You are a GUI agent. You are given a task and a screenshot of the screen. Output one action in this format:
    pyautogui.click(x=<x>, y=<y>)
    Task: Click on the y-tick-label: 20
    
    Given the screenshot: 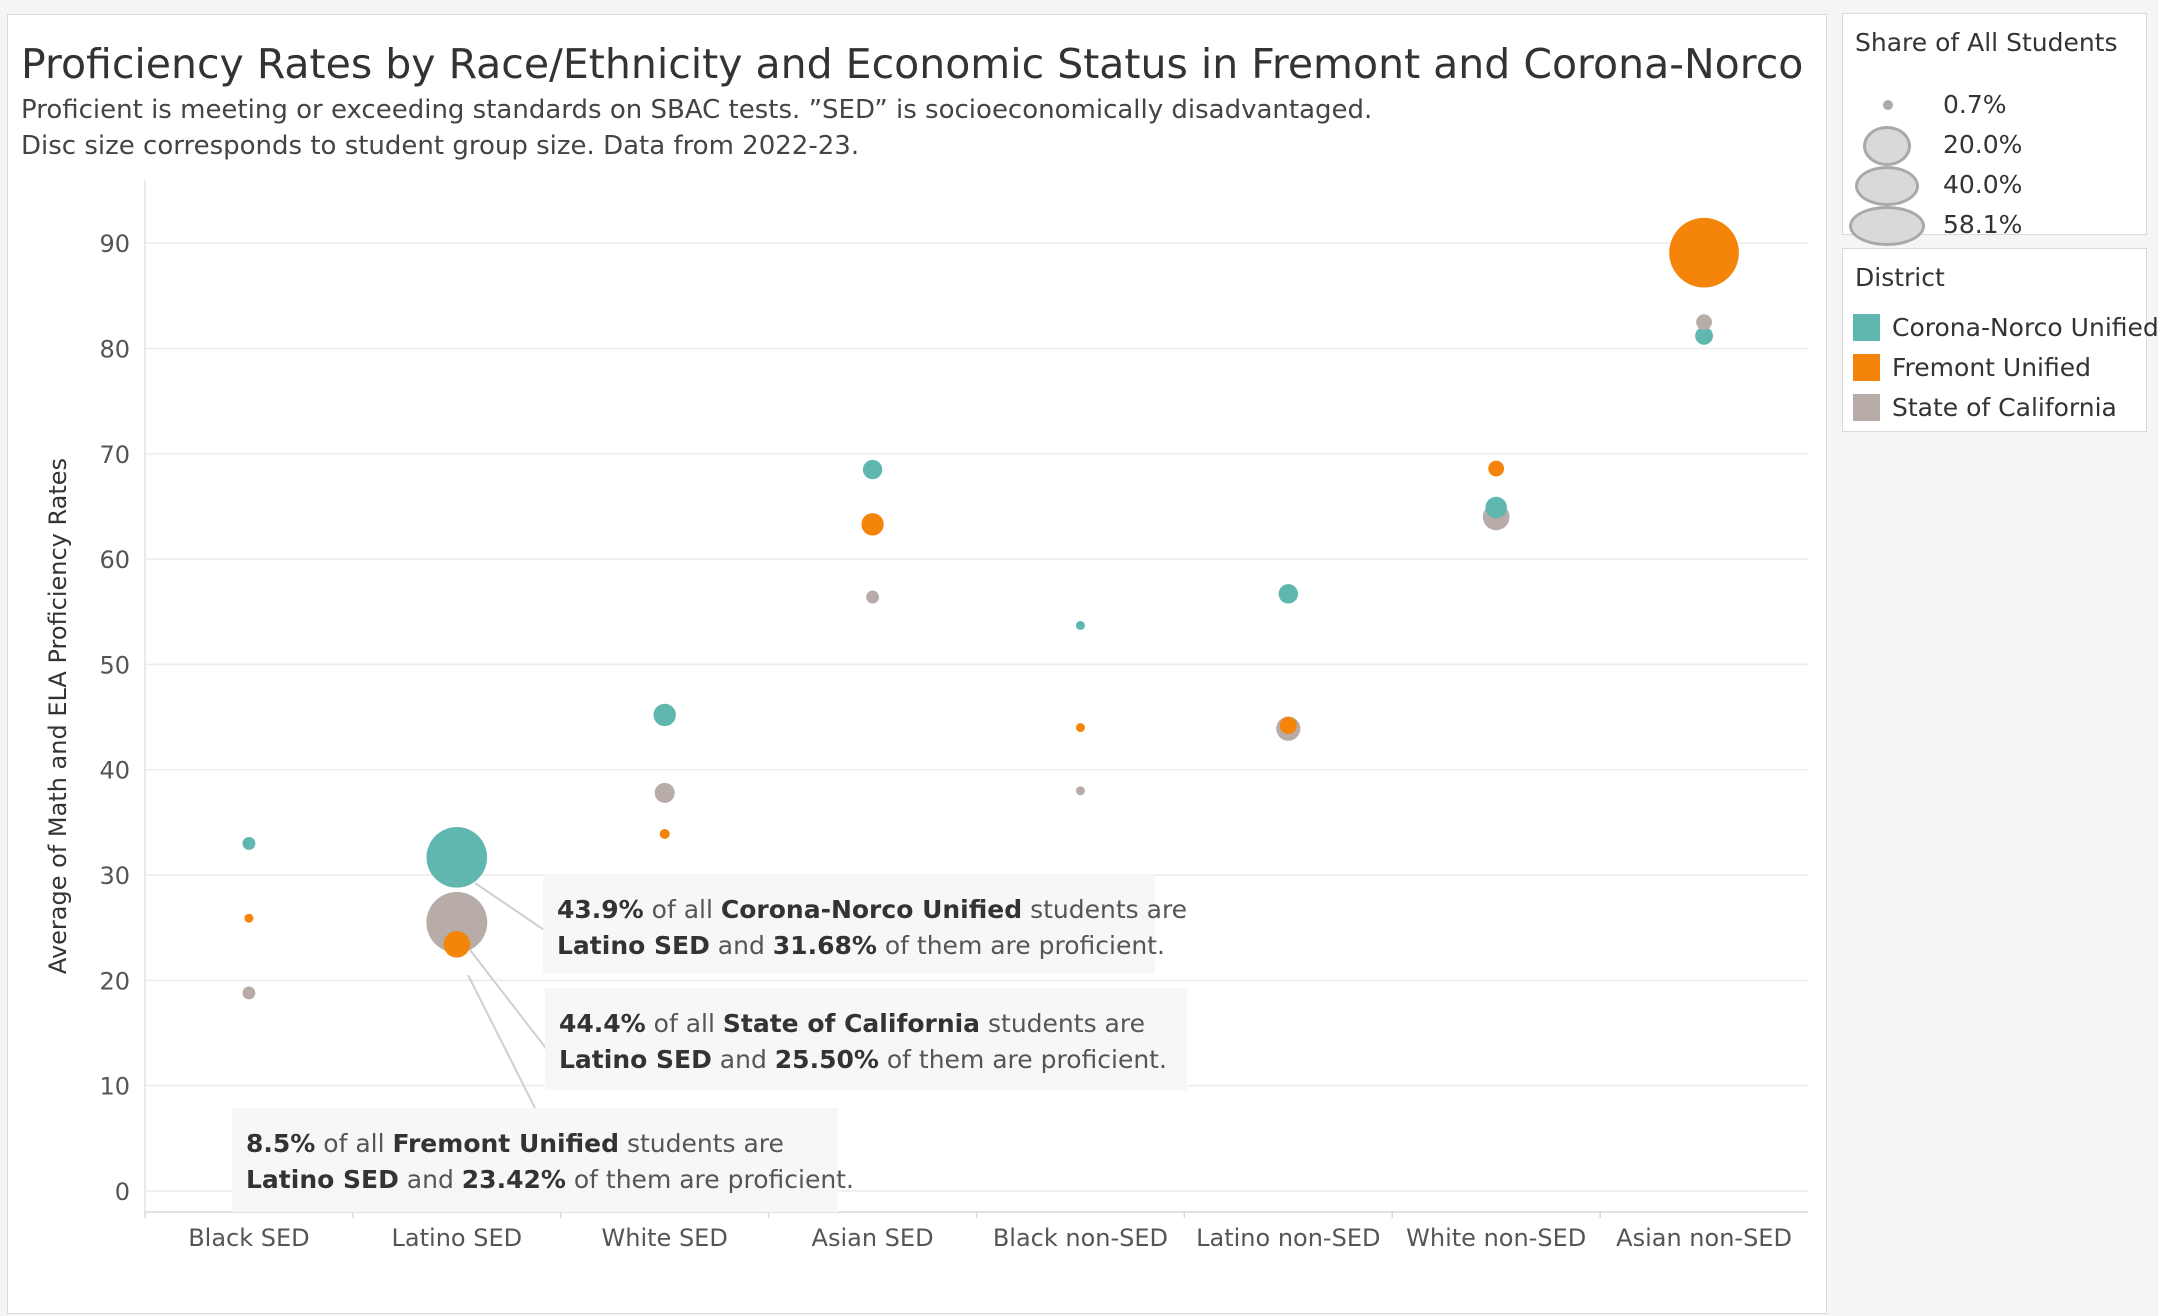 What is the action you would take?
    pyautogui.click(x=114, y=981)
    